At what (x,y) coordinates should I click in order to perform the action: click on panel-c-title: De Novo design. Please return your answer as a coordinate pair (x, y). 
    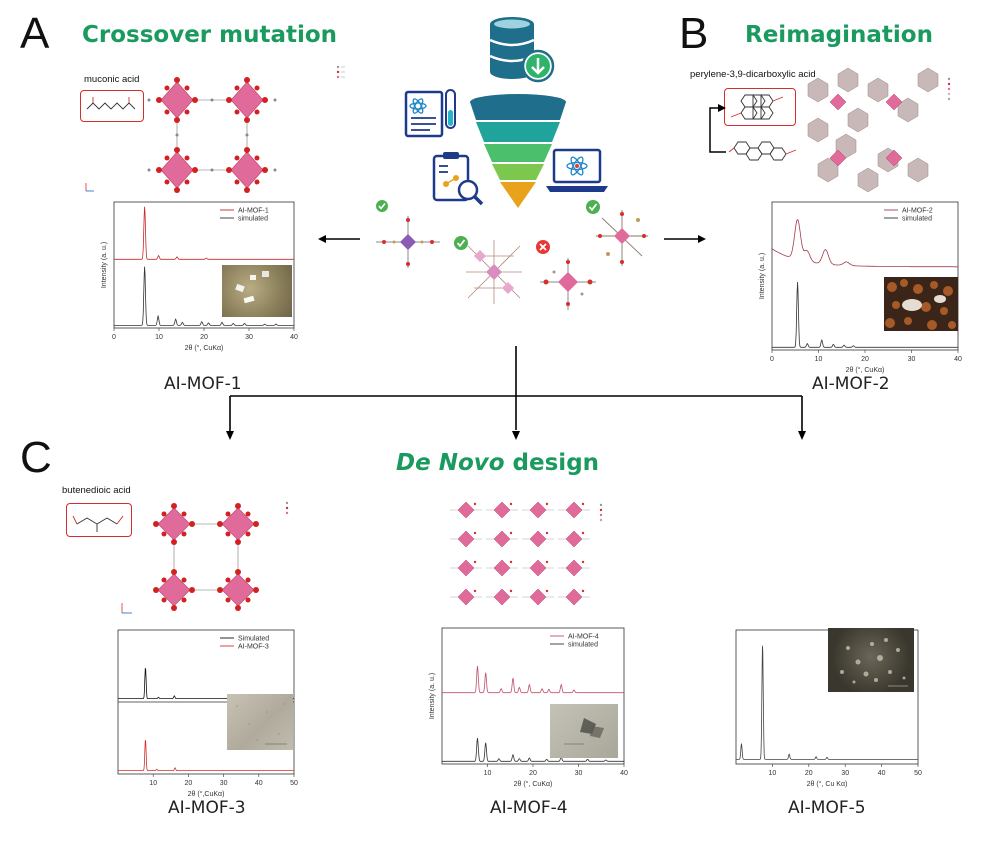
    Looking at the image, I should click on (497, 463).